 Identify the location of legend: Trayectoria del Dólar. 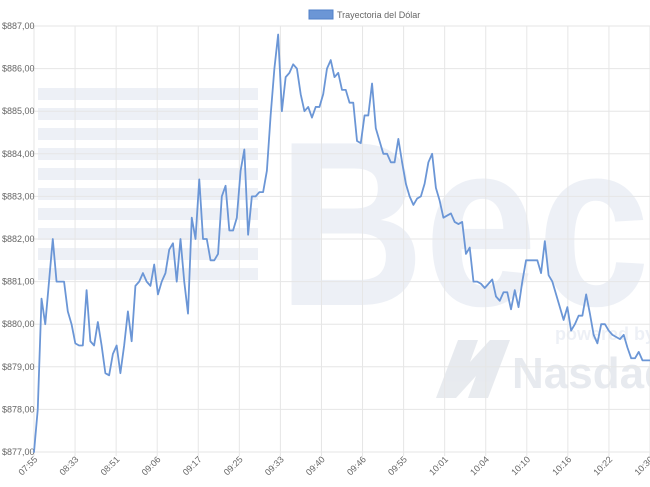
(364, 14).